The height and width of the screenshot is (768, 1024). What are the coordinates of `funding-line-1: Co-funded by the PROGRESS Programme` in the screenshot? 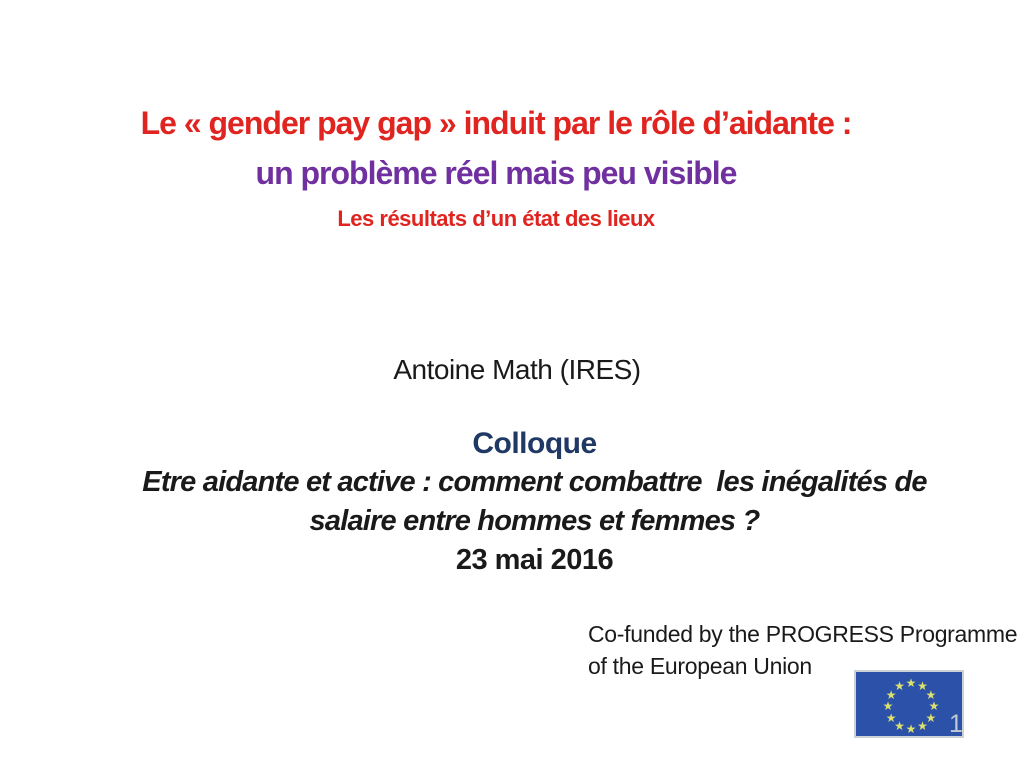 It's located at (803, 634).